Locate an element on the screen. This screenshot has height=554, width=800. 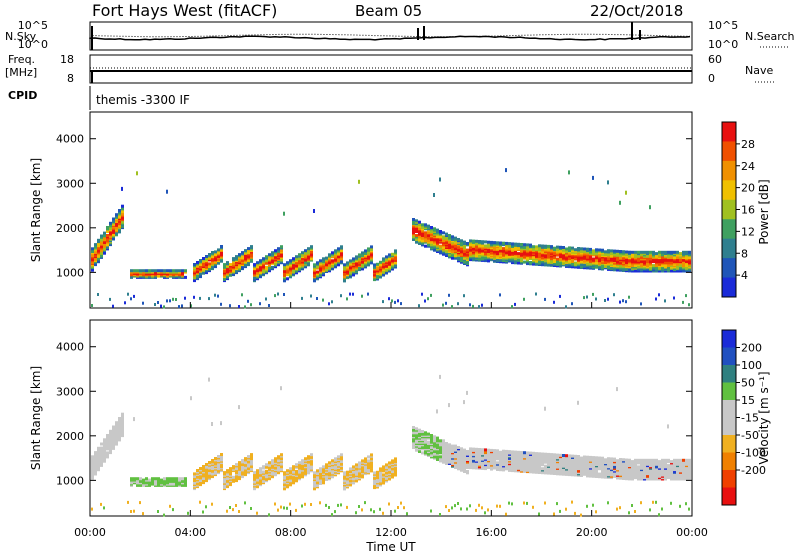
noise-right-label: N.Search is located at coordinates (770, 36).